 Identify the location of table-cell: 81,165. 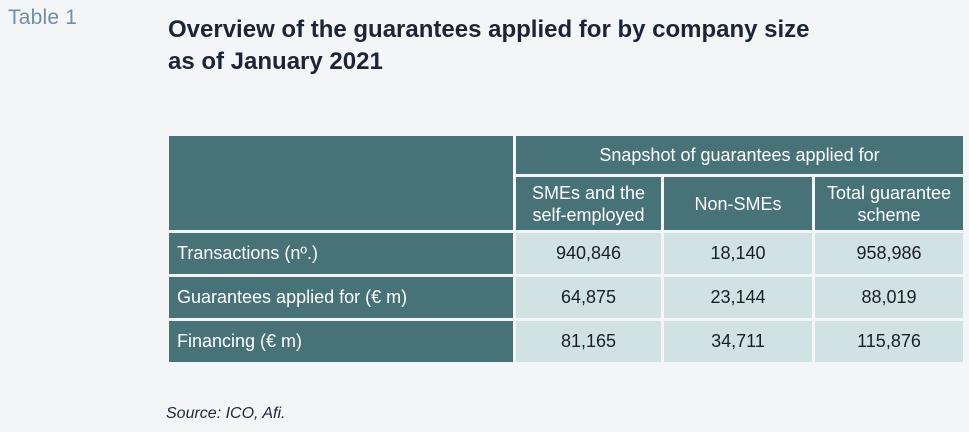
(588, 341).